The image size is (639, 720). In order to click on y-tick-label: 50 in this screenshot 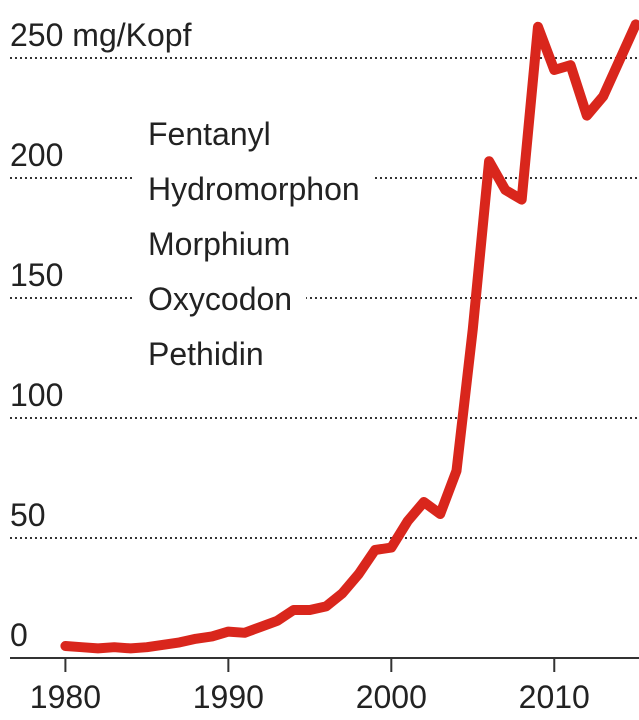, I will do `click(28, 515)`.